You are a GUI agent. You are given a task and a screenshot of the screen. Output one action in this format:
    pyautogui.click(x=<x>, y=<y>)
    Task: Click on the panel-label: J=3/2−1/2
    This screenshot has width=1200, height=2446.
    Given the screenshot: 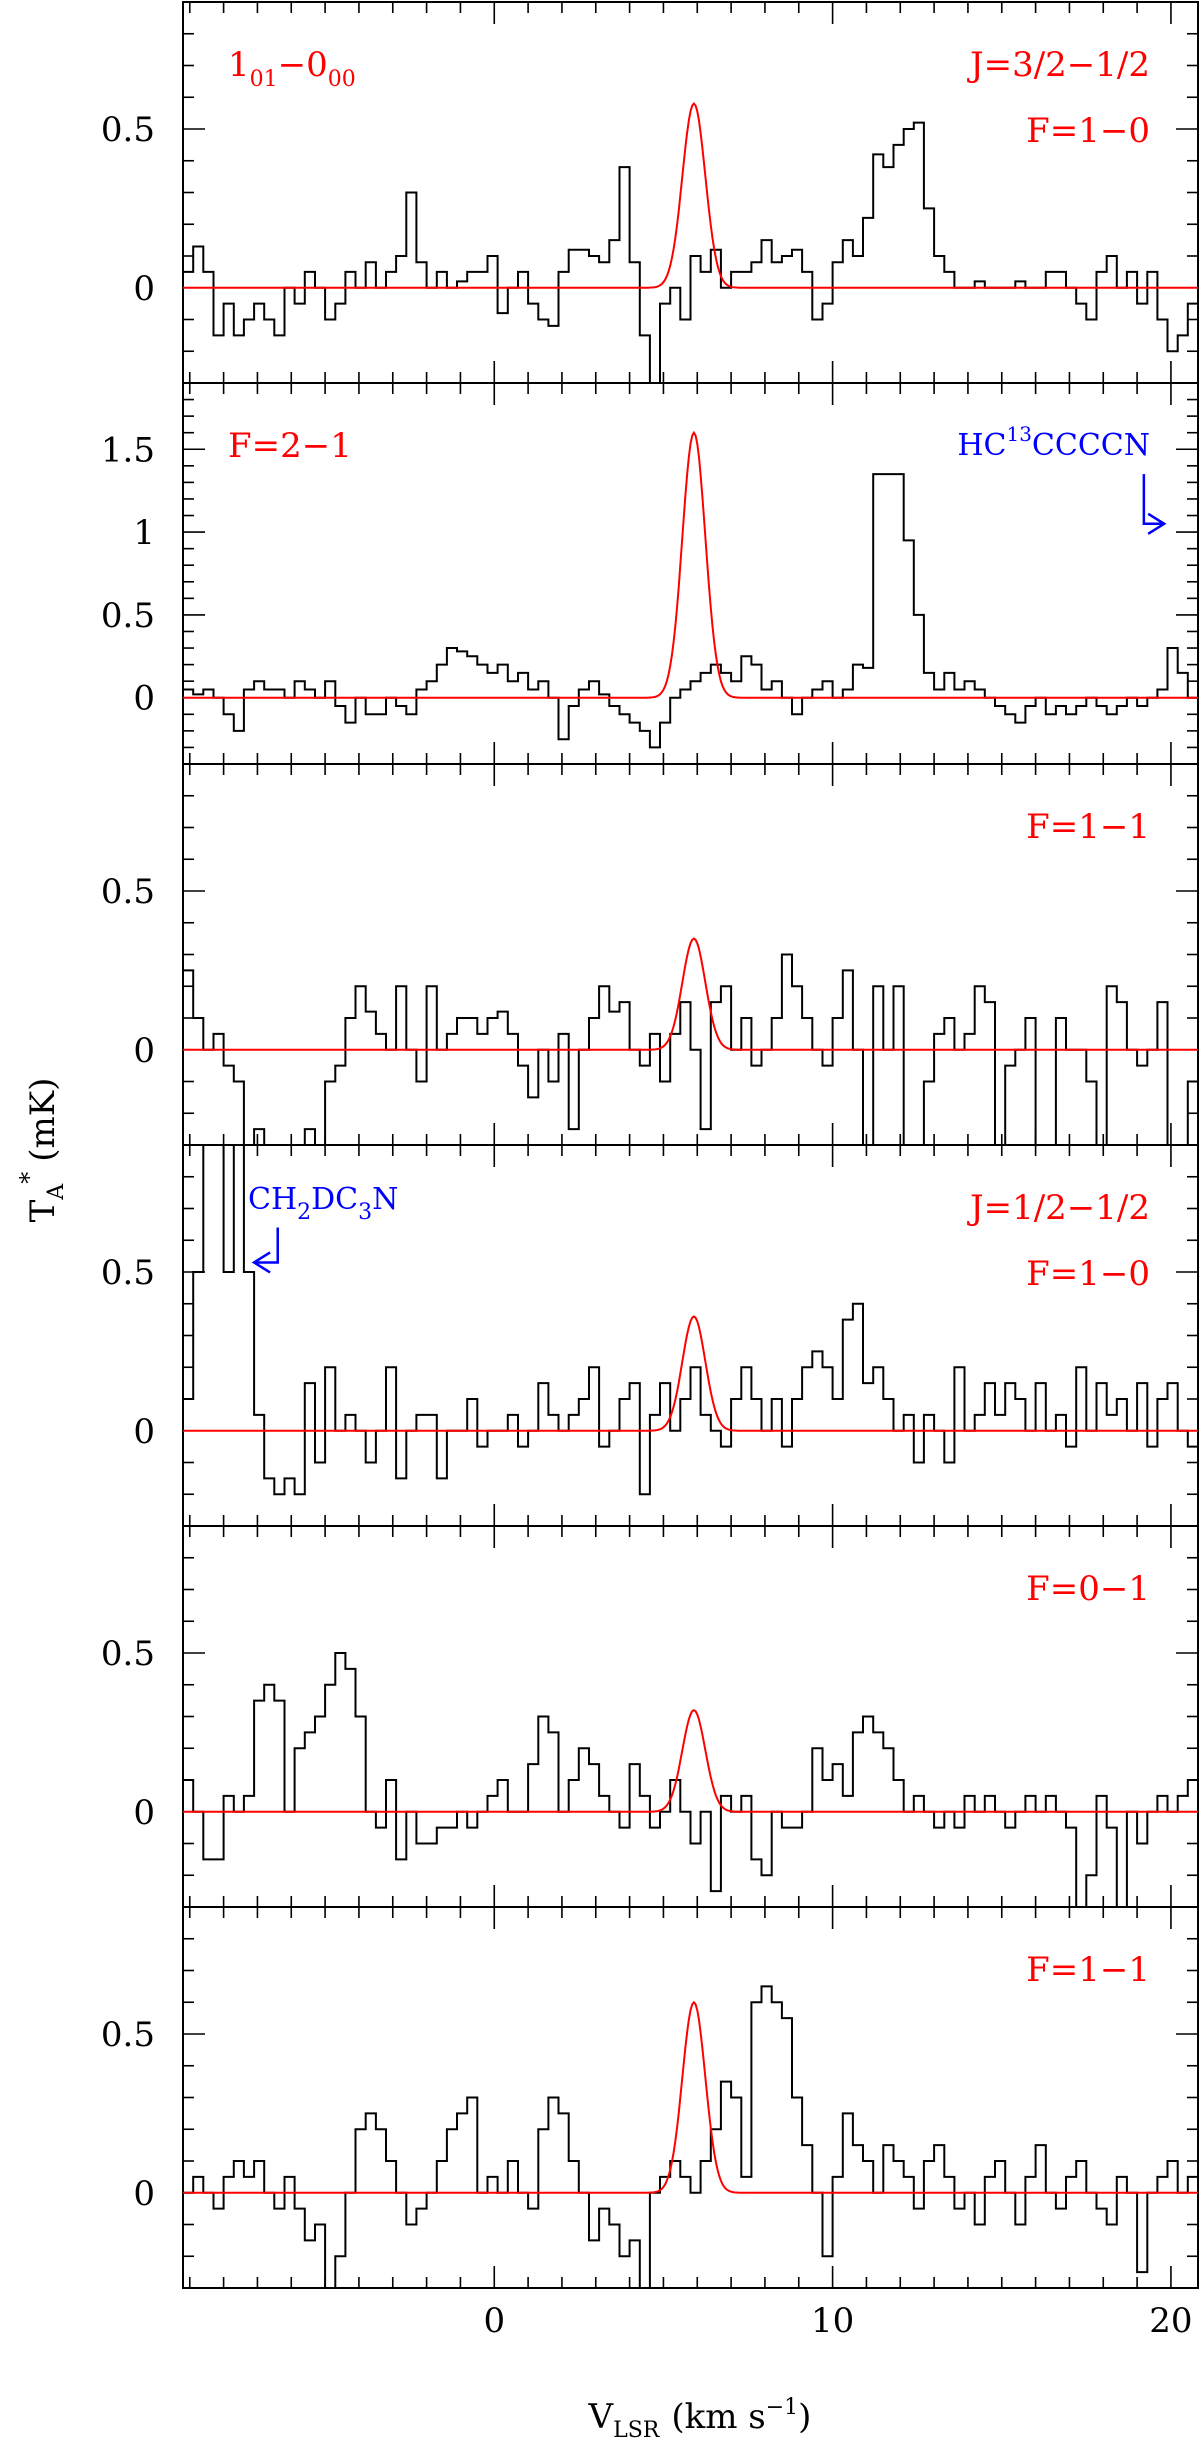 What is the action you would take?
    pyautogui.click(x=1058, y=65)
    